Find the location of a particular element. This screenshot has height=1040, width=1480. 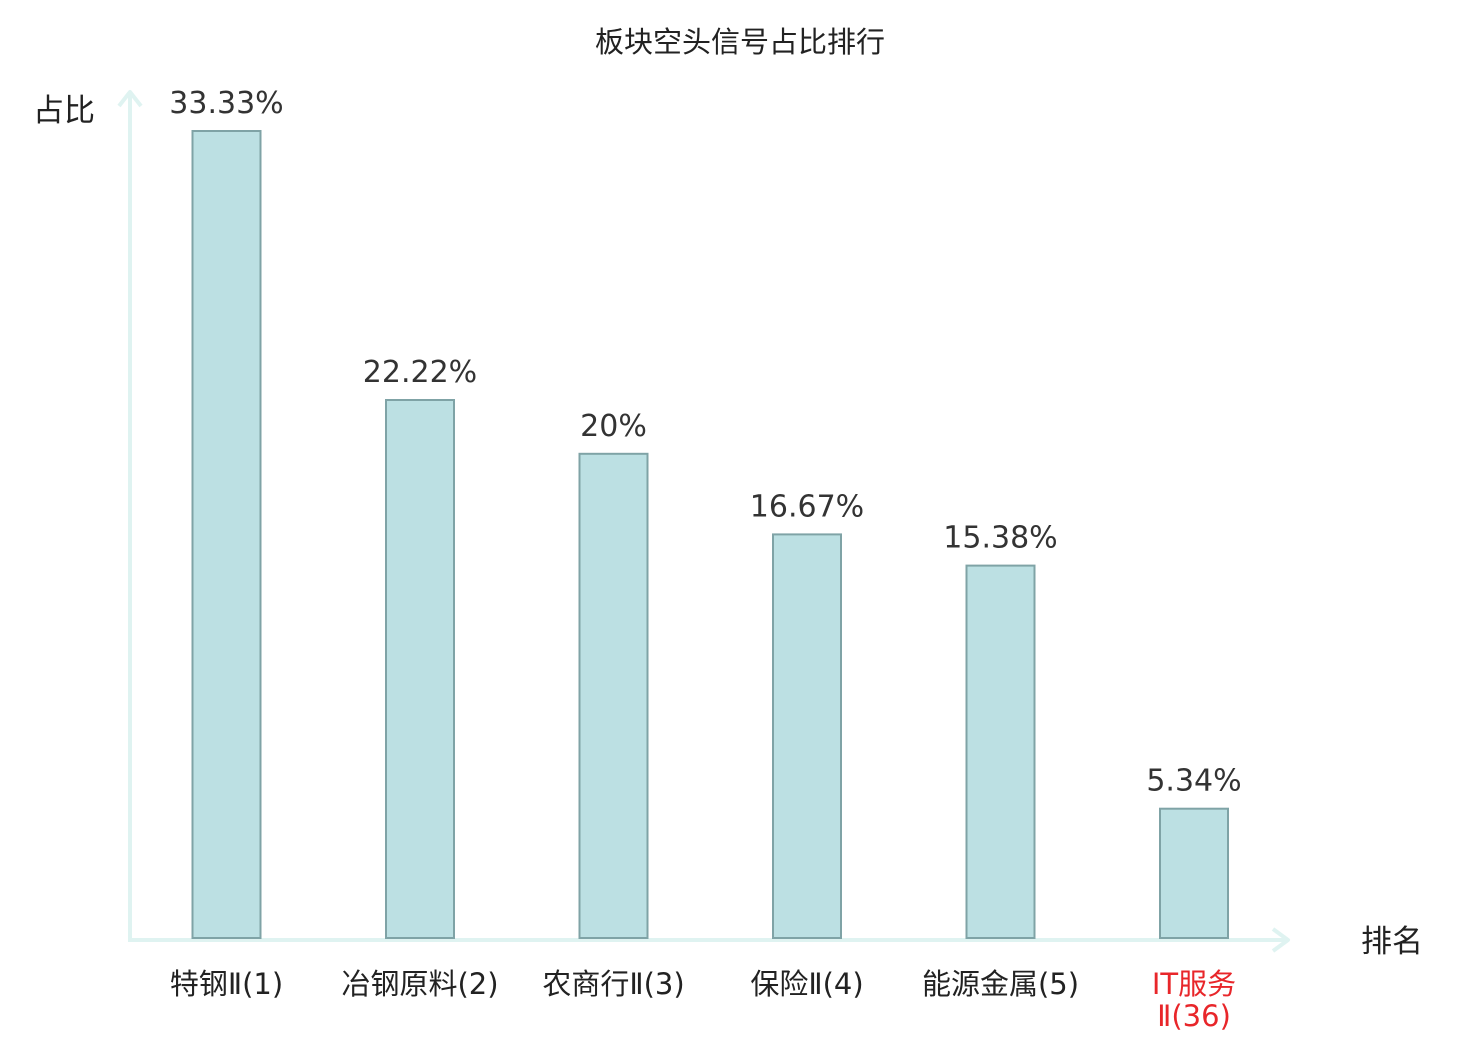

x-tick-label: 保险Ⅱ(4) is located at coordinates (806, 984).